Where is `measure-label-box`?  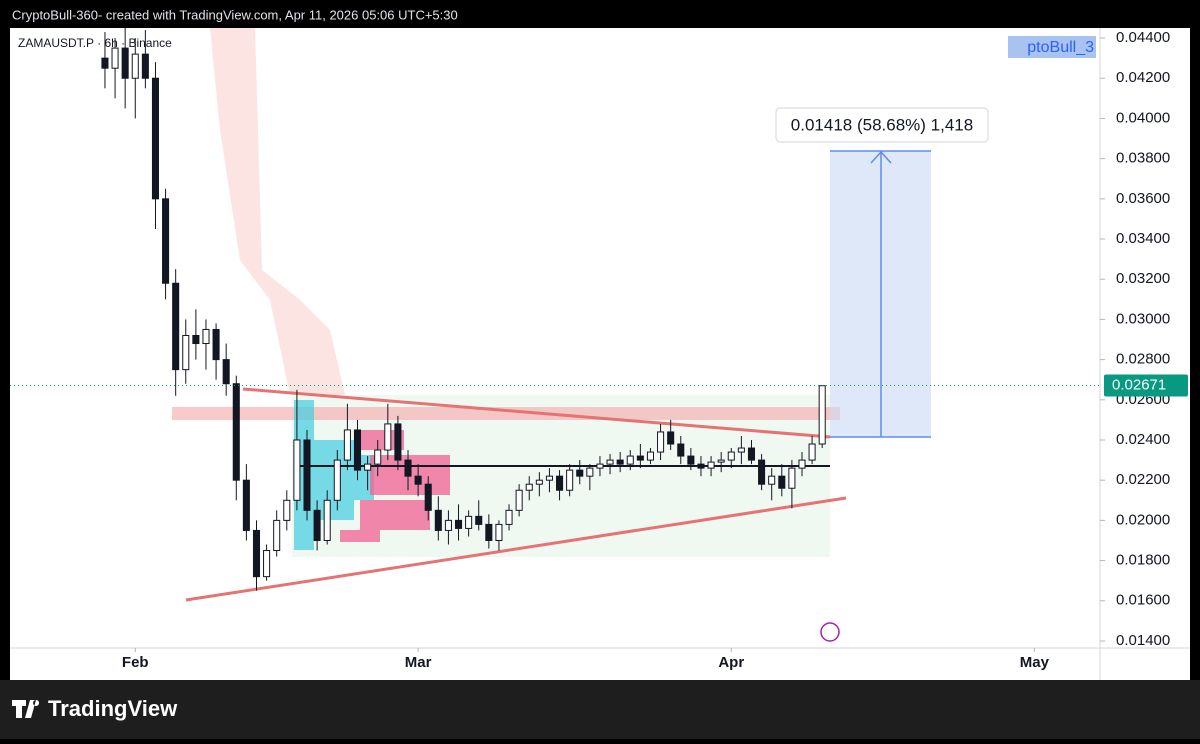
measure-label-box is located at coordinates (882, 125).